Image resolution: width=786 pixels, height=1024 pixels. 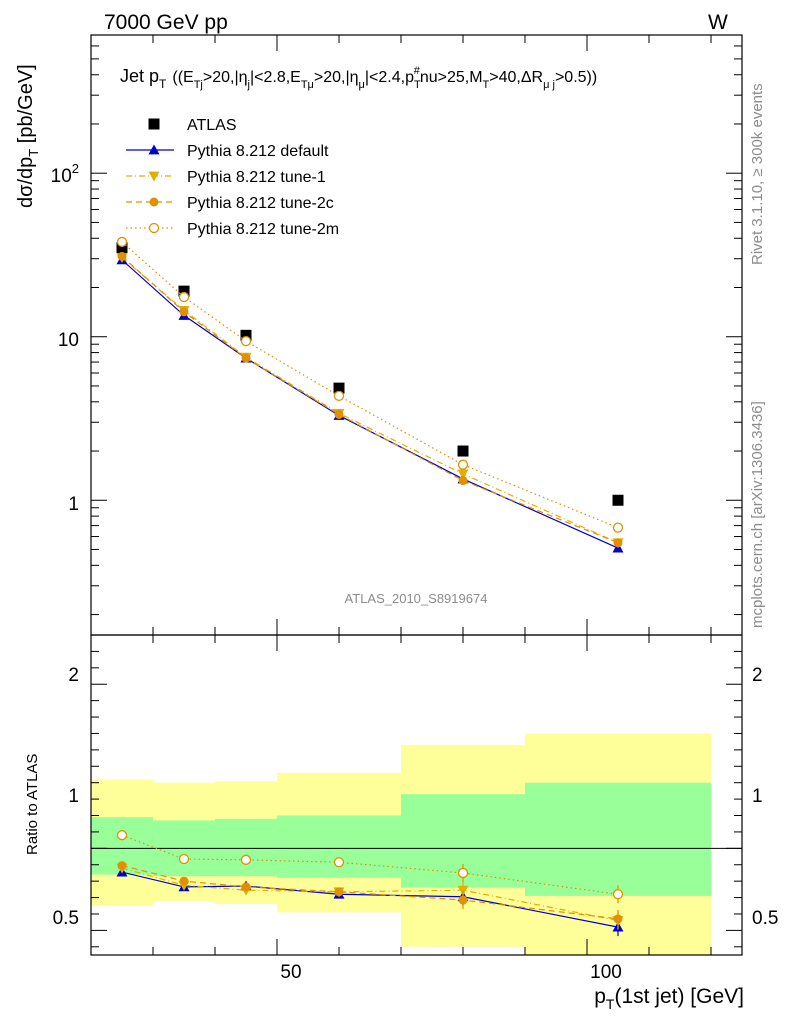 I want to click on mcplots-text: mcplots.cern.ch [arXiv:1306.3436], so click(x=757, y=514).